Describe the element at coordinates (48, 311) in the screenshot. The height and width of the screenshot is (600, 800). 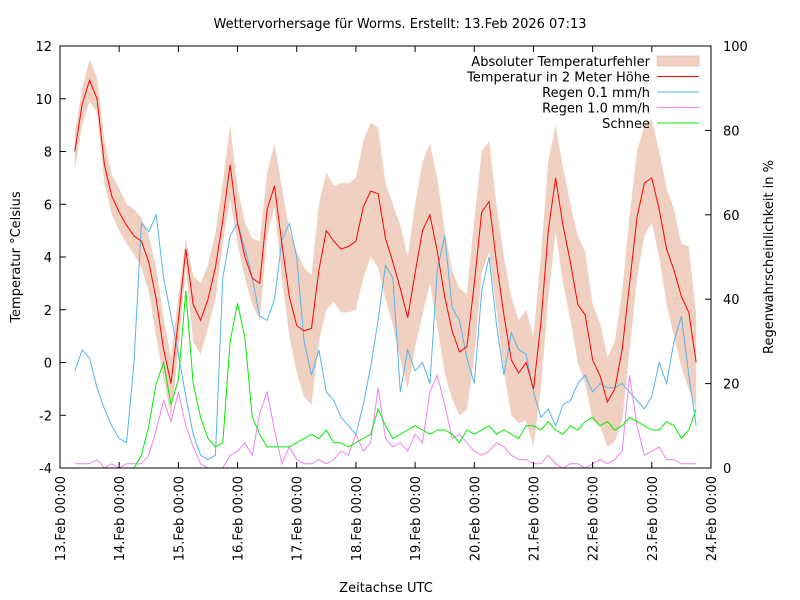
I see `y-tick-label: 2` at that location.